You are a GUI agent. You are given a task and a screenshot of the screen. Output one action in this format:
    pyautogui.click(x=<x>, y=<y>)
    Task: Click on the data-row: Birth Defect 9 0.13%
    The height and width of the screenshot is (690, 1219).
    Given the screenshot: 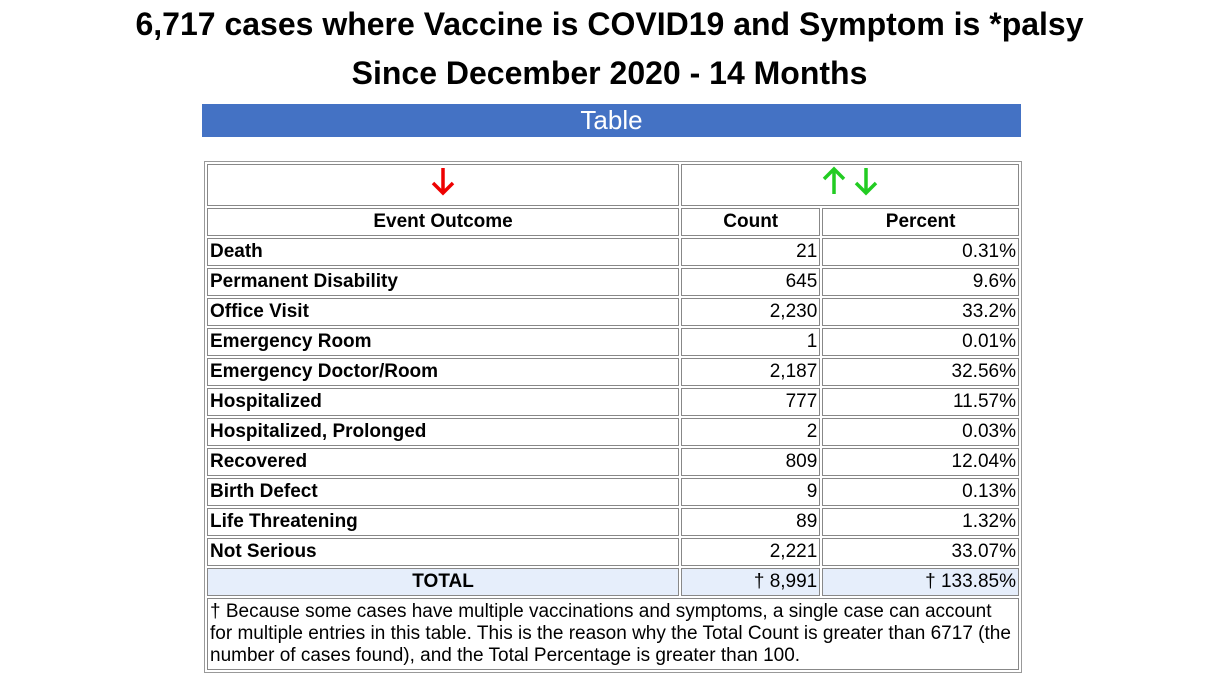 What is the action you would take?
    pyautogui.click(x=613, y=492)
    